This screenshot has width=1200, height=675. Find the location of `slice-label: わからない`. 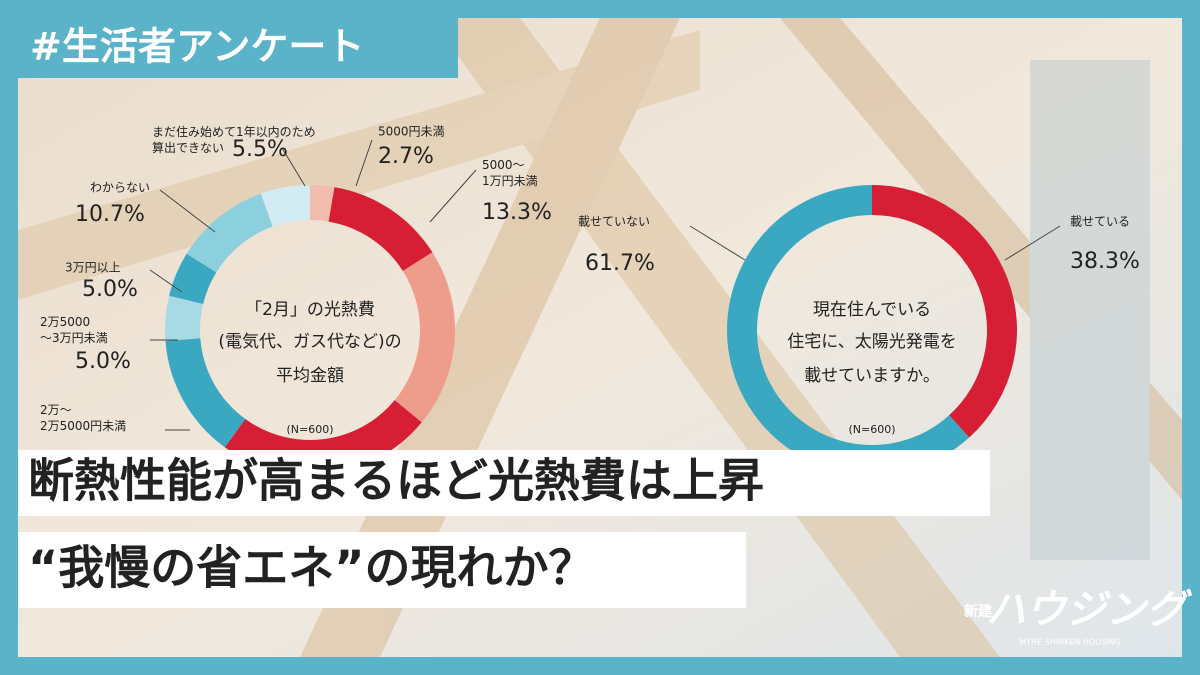

slice-label: わからない is located at coordinates (120, 188).